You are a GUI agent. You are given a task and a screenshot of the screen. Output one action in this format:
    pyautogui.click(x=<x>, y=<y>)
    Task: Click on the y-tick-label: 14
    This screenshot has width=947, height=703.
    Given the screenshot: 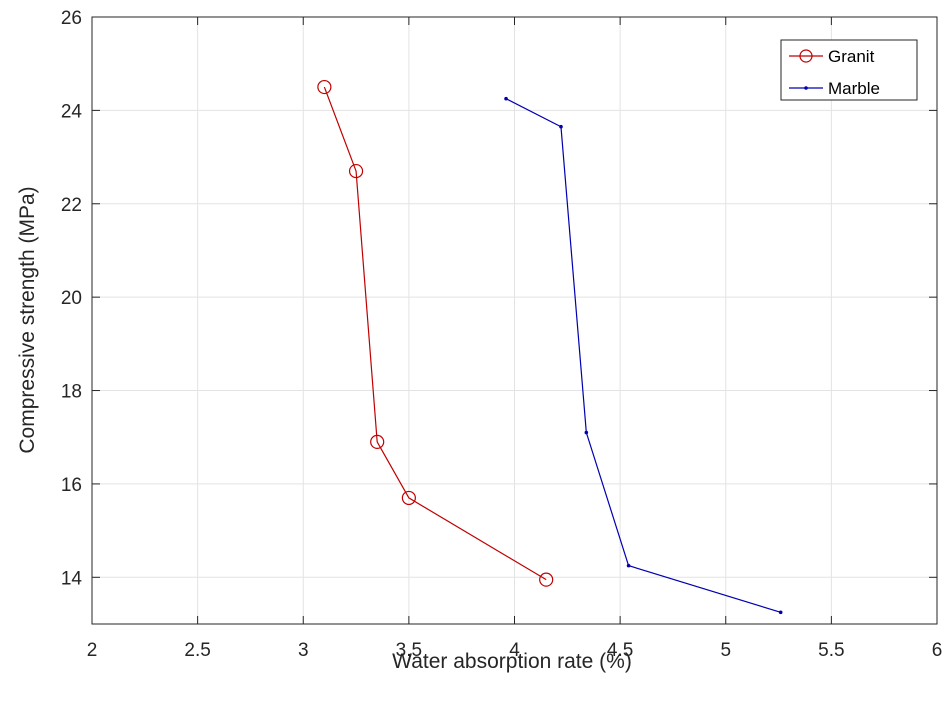 What is the action you would take?
    pyautogui.click(x=72, y=578)
    